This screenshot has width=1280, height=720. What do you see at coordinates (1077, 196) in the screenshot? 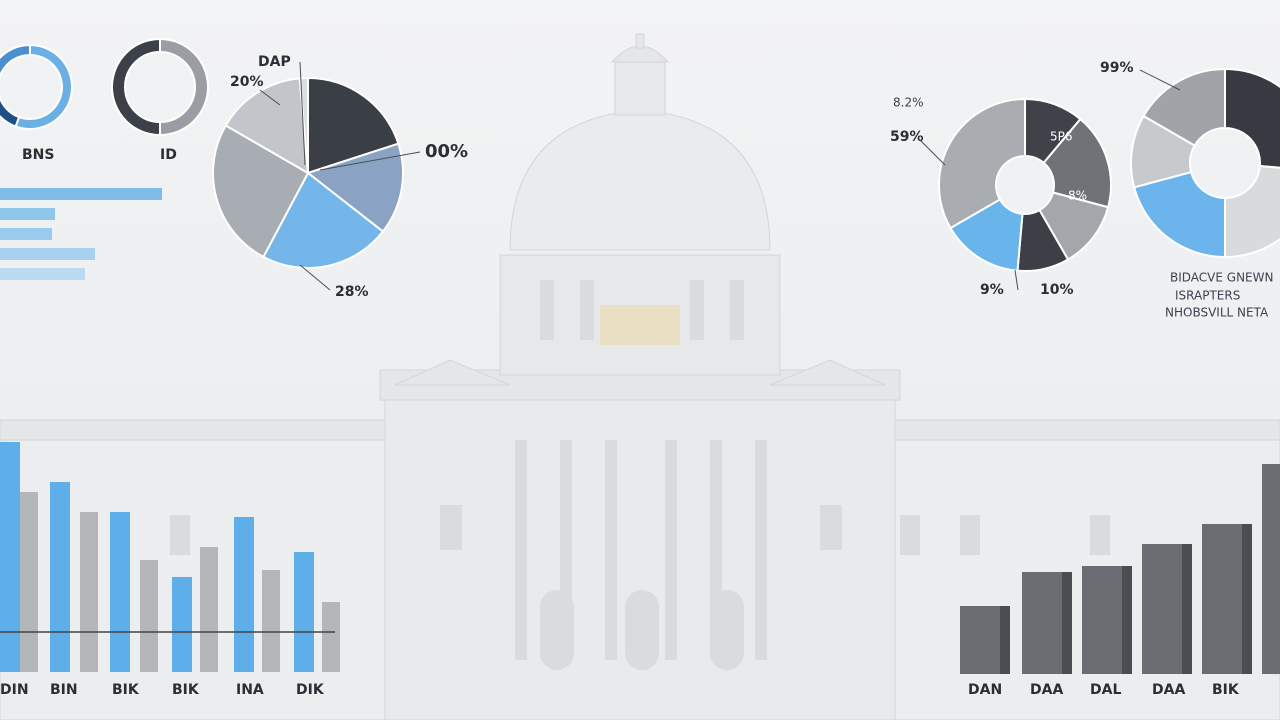
I see `label: 8%` at bounding box center [1077, 196].